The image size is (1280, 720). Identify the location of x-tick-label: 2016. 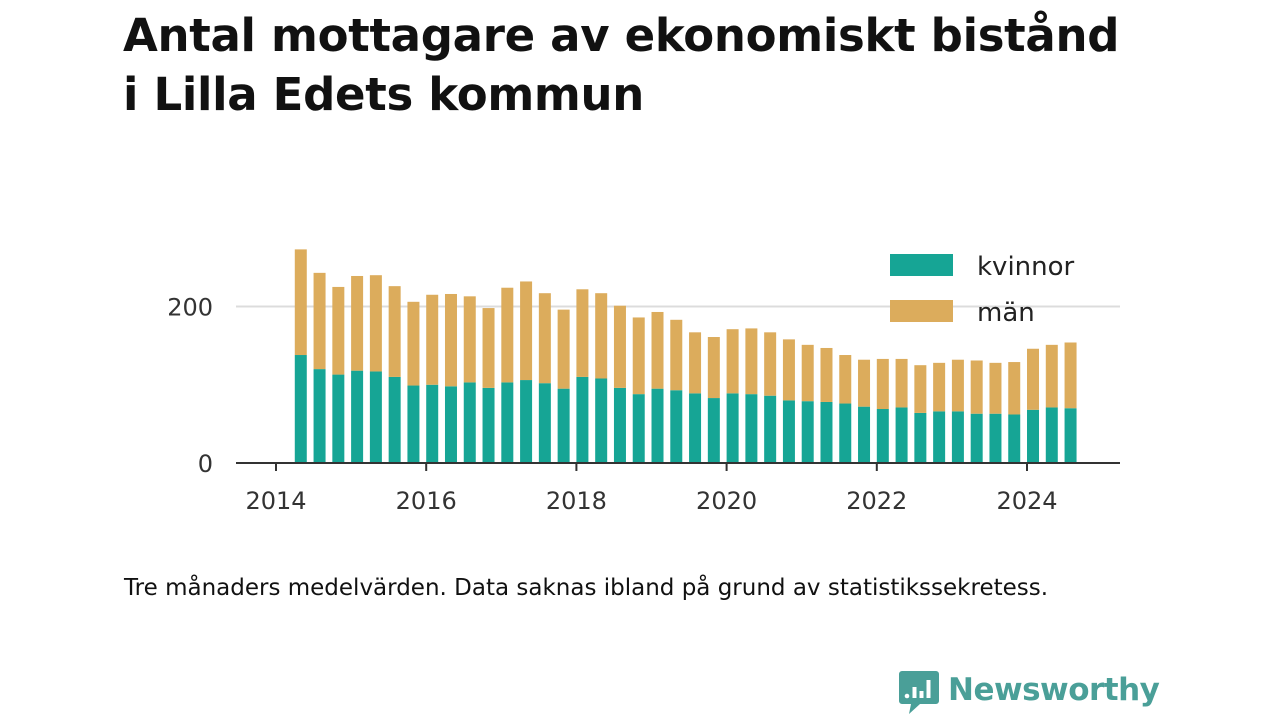
(426, 501).